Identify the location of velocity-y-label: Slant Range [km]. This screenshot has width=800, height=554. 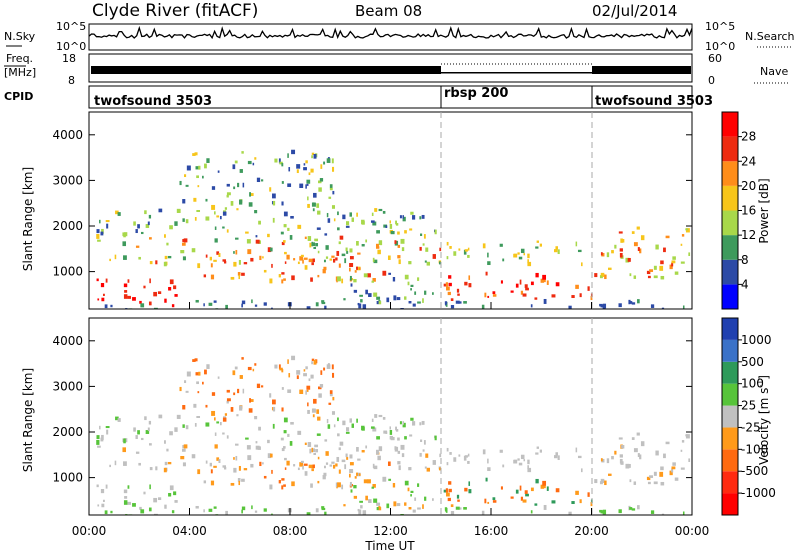
(28, 420).